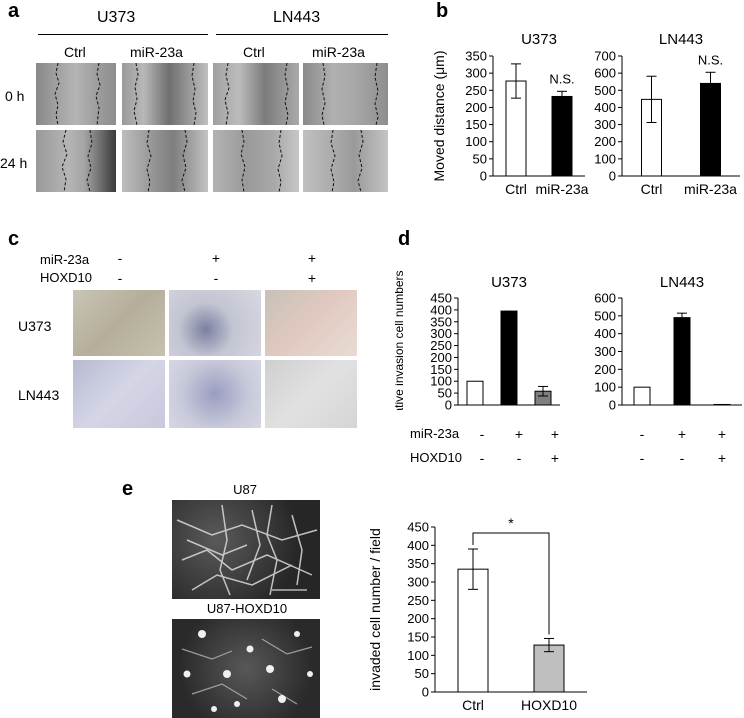  I want to click on panel-label-d: d, so click(404, 239).